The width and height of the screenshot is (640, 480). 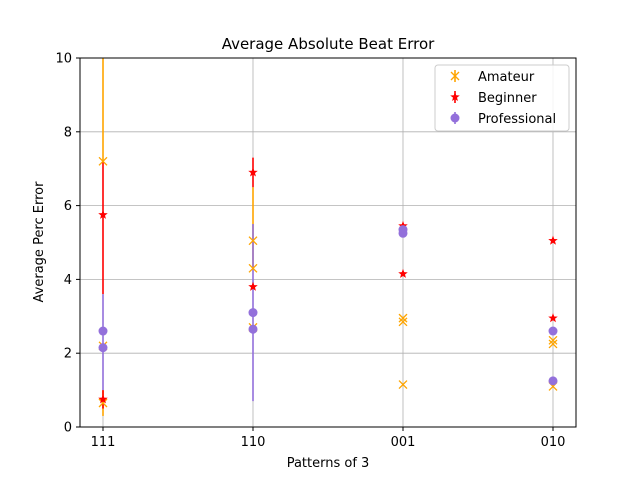 What do you see at coordinates (328, 463) in the screenshot?
I see `x-axis-label: Patterns of 3` at bounding box center [328, 463].